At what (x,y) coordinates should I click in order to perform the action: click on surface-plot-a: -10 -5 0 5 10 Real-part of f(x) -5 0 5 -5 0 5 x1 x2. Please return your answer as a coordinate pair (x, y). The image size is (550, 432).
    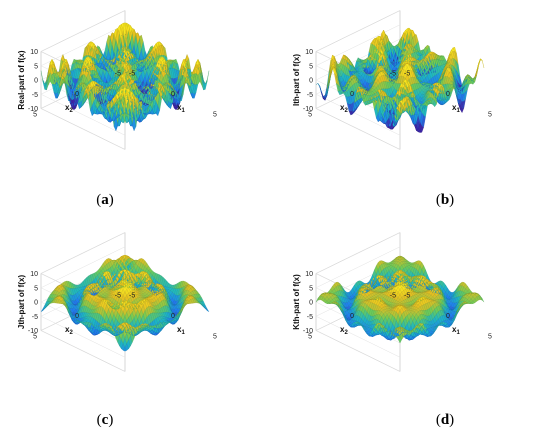
    Looking at the image, I should click on (117, 80).